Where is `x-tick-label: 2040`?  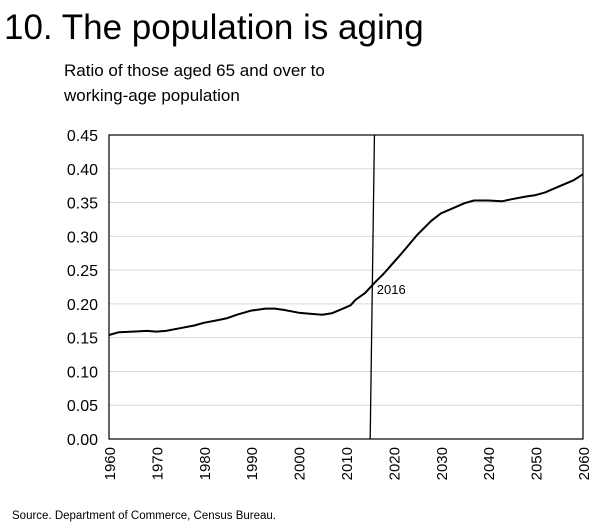
x-tick-label: 2040 is located at coordinates (489, 463).